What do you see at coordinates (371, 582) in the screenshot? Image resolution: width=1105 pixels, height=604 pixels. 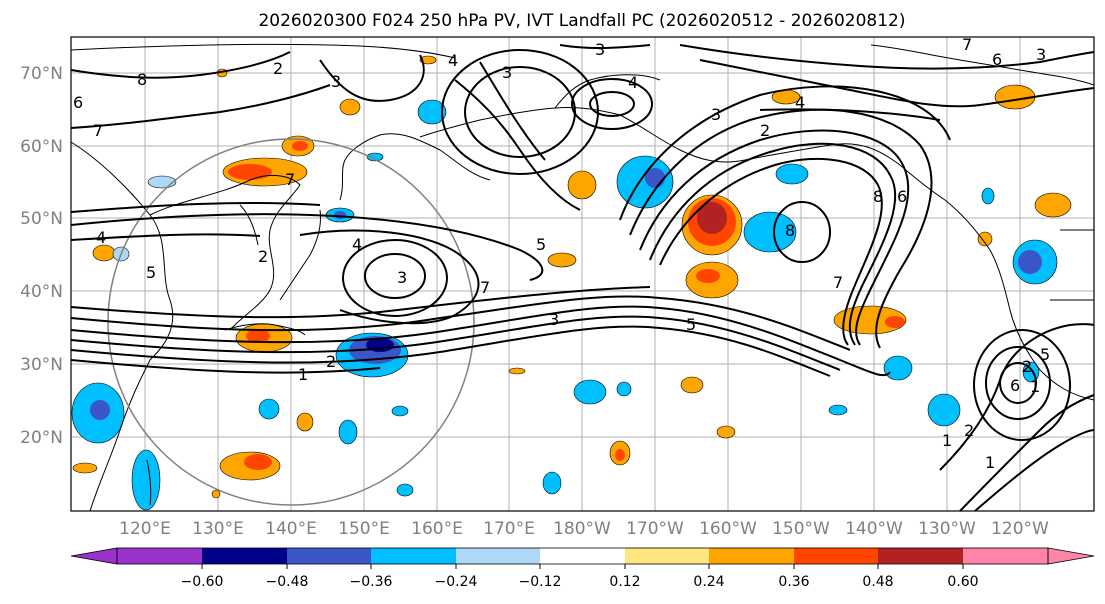 I see `colorbar-tick-label: −0.36` at bounding box center [371, 582].